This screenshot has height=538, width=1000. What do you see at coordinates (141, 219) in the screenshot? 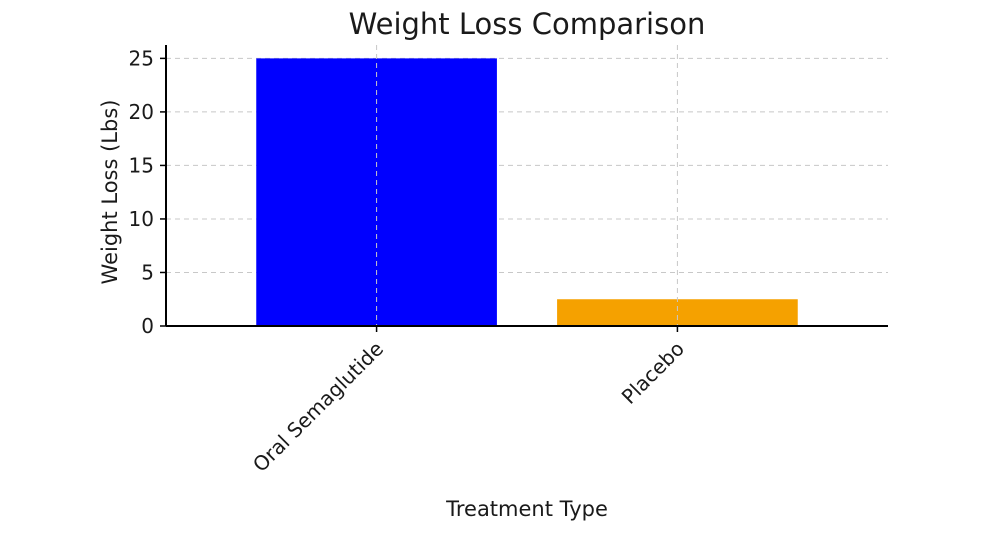
I see `y-tick-label: 10` at bounding box center [141, 219].